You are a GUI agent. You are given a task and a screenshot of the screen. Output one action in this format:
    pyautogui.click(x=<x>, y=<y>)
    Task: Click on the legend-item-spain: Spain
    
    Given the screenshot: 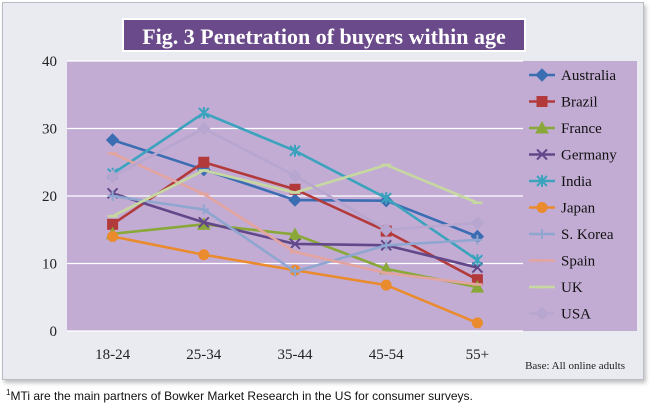 What is the action you would take?
    pyautogui.click(x=562, y=262)
    